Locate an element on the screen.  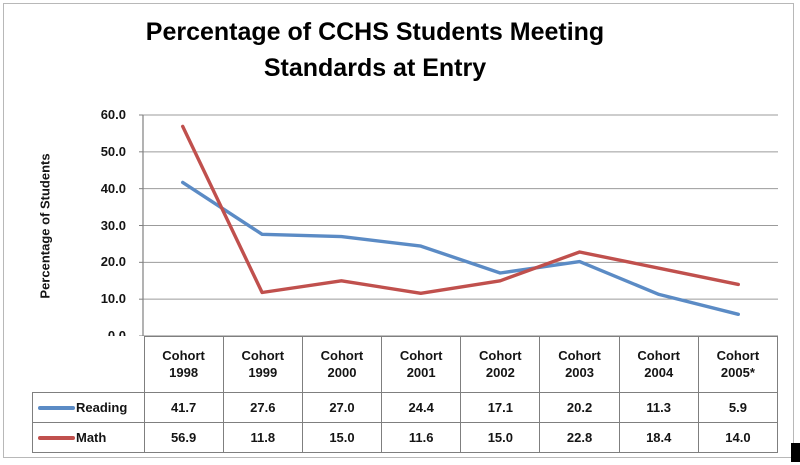
value-cell: 27.6 is located at coordinates (262, 407).